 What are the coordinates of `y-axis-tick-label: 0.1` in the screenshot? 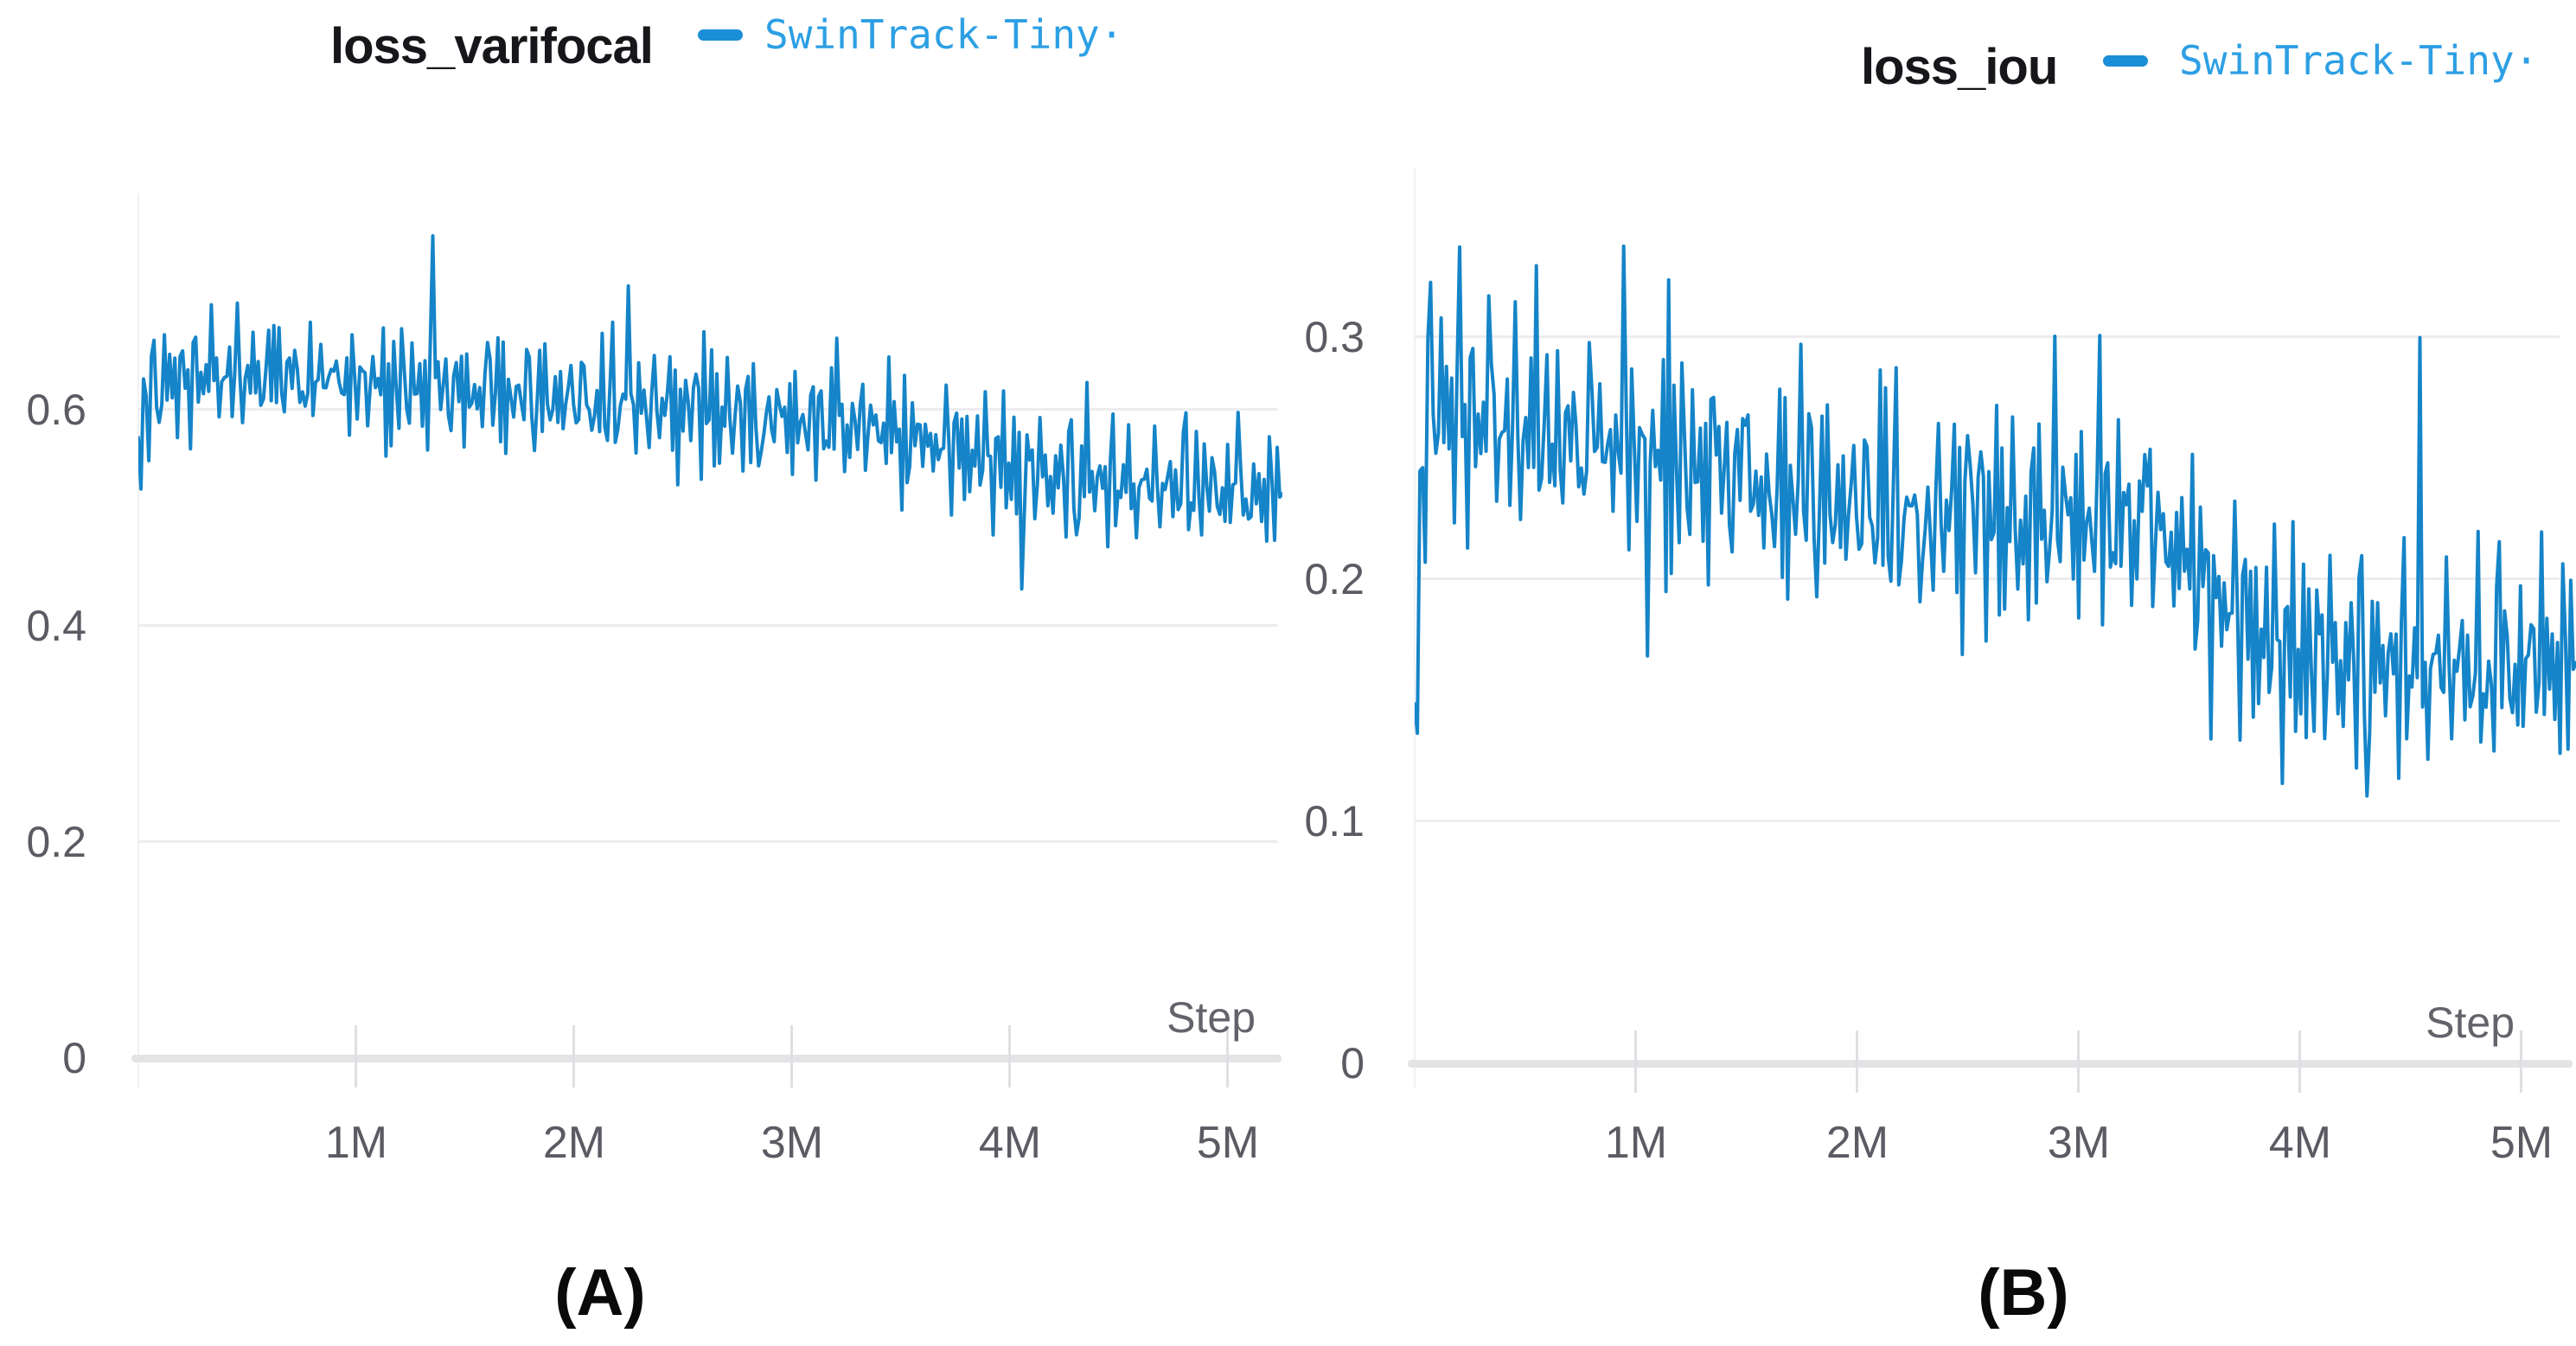 It's located at (1335, 821).